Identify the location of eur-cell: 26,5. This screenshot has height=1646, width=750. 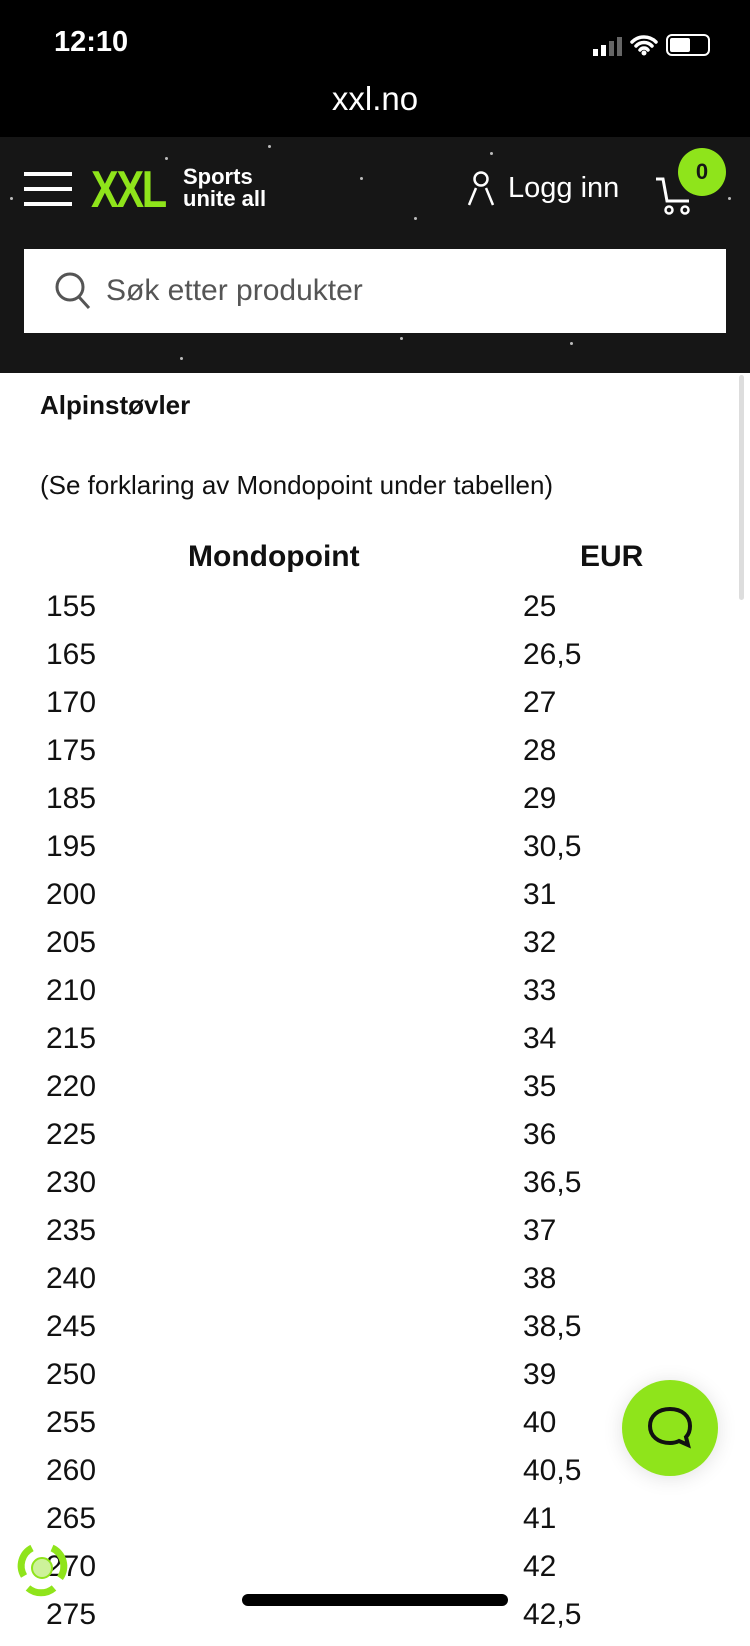
(552, 654).